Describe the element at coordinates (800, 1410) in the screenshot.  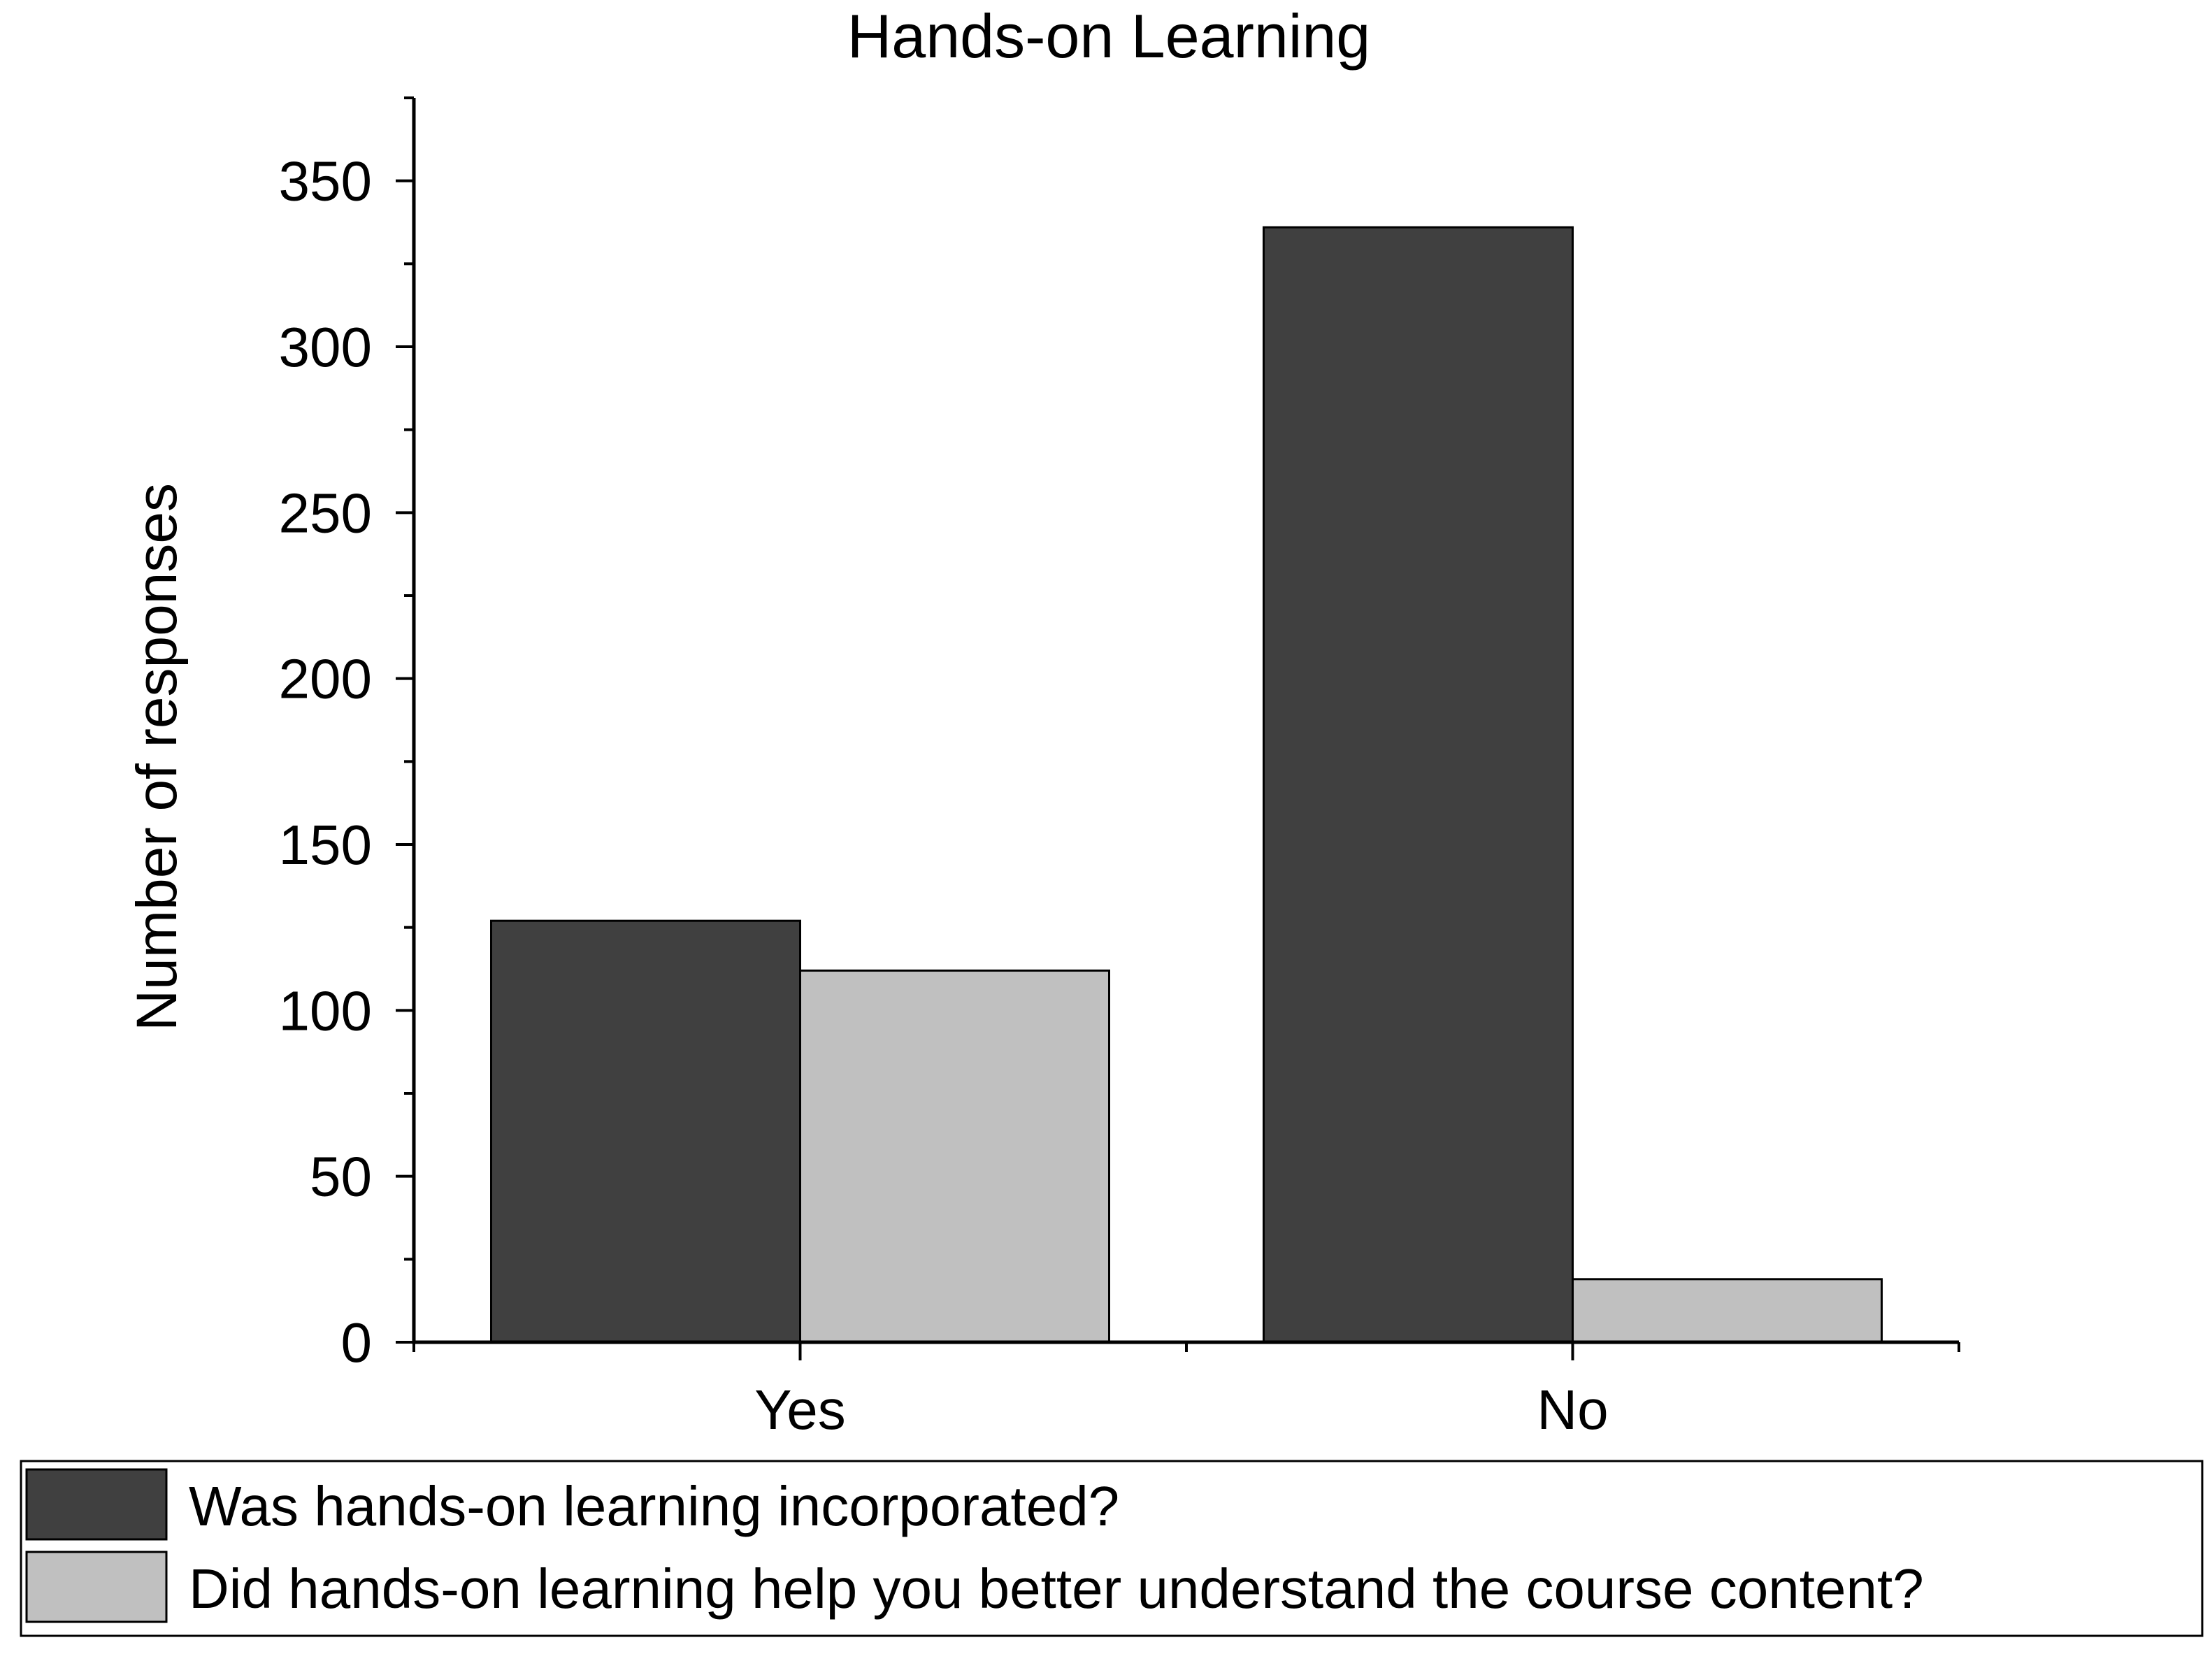
I see `x-tick-label-yes: Yes` at that location.